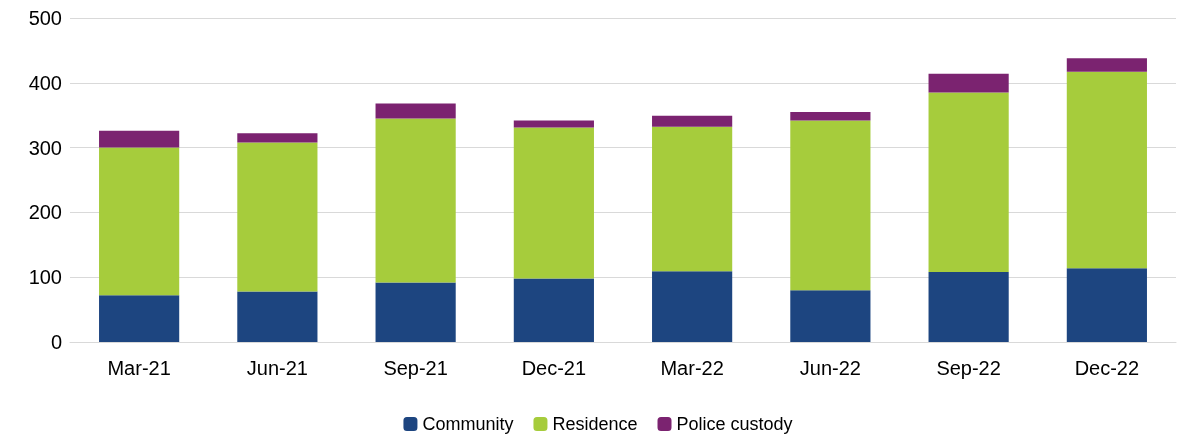  I want to click on x-tick-label: Sep-22, so click(968, 368).